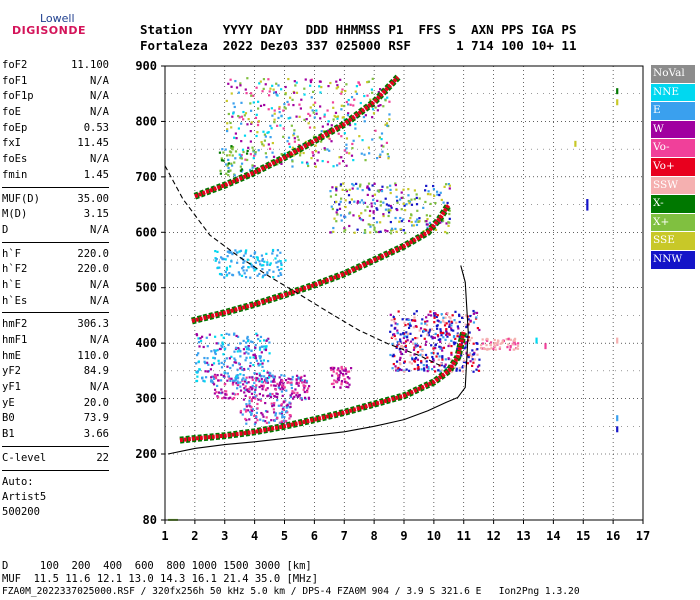  Describe the element at coordinates (8, 434) in the screenshot. I see `param-label: B1` at that location.